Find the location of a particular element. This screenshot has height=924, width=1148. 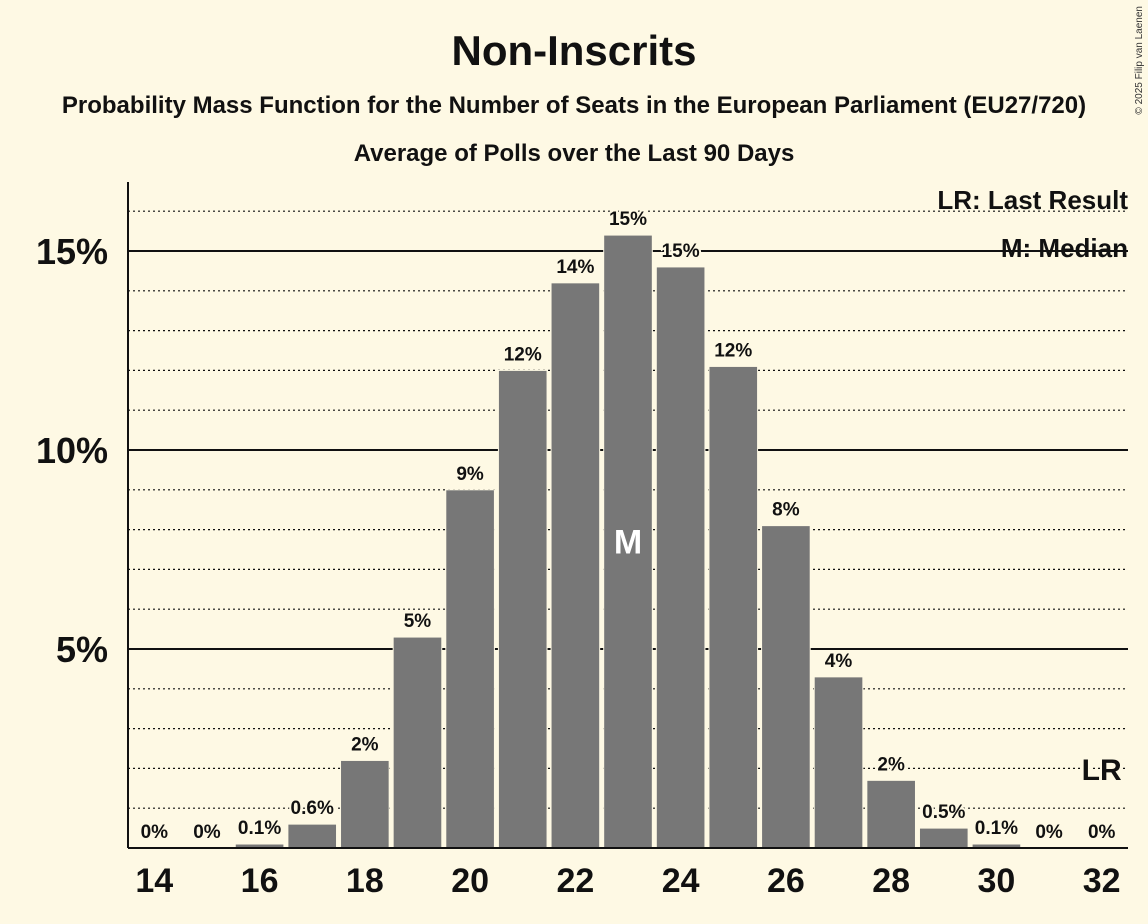

median-marker: M is located at coordinates (628, 543).